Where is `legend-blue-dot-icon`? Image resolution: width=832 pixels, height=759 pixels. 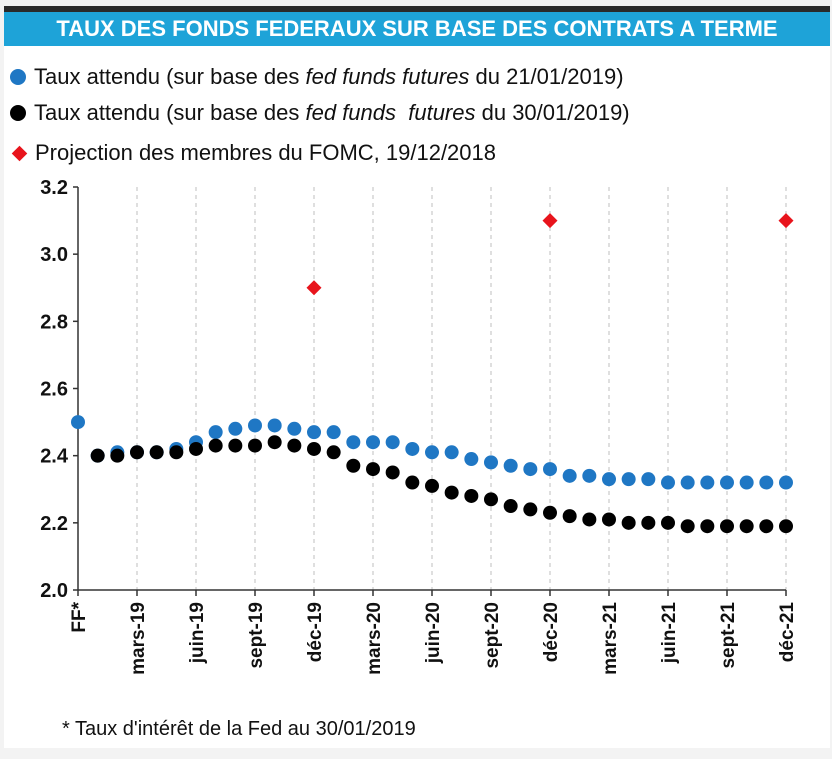
legend-blue-dot-icon is located at coordinates (18, 77).